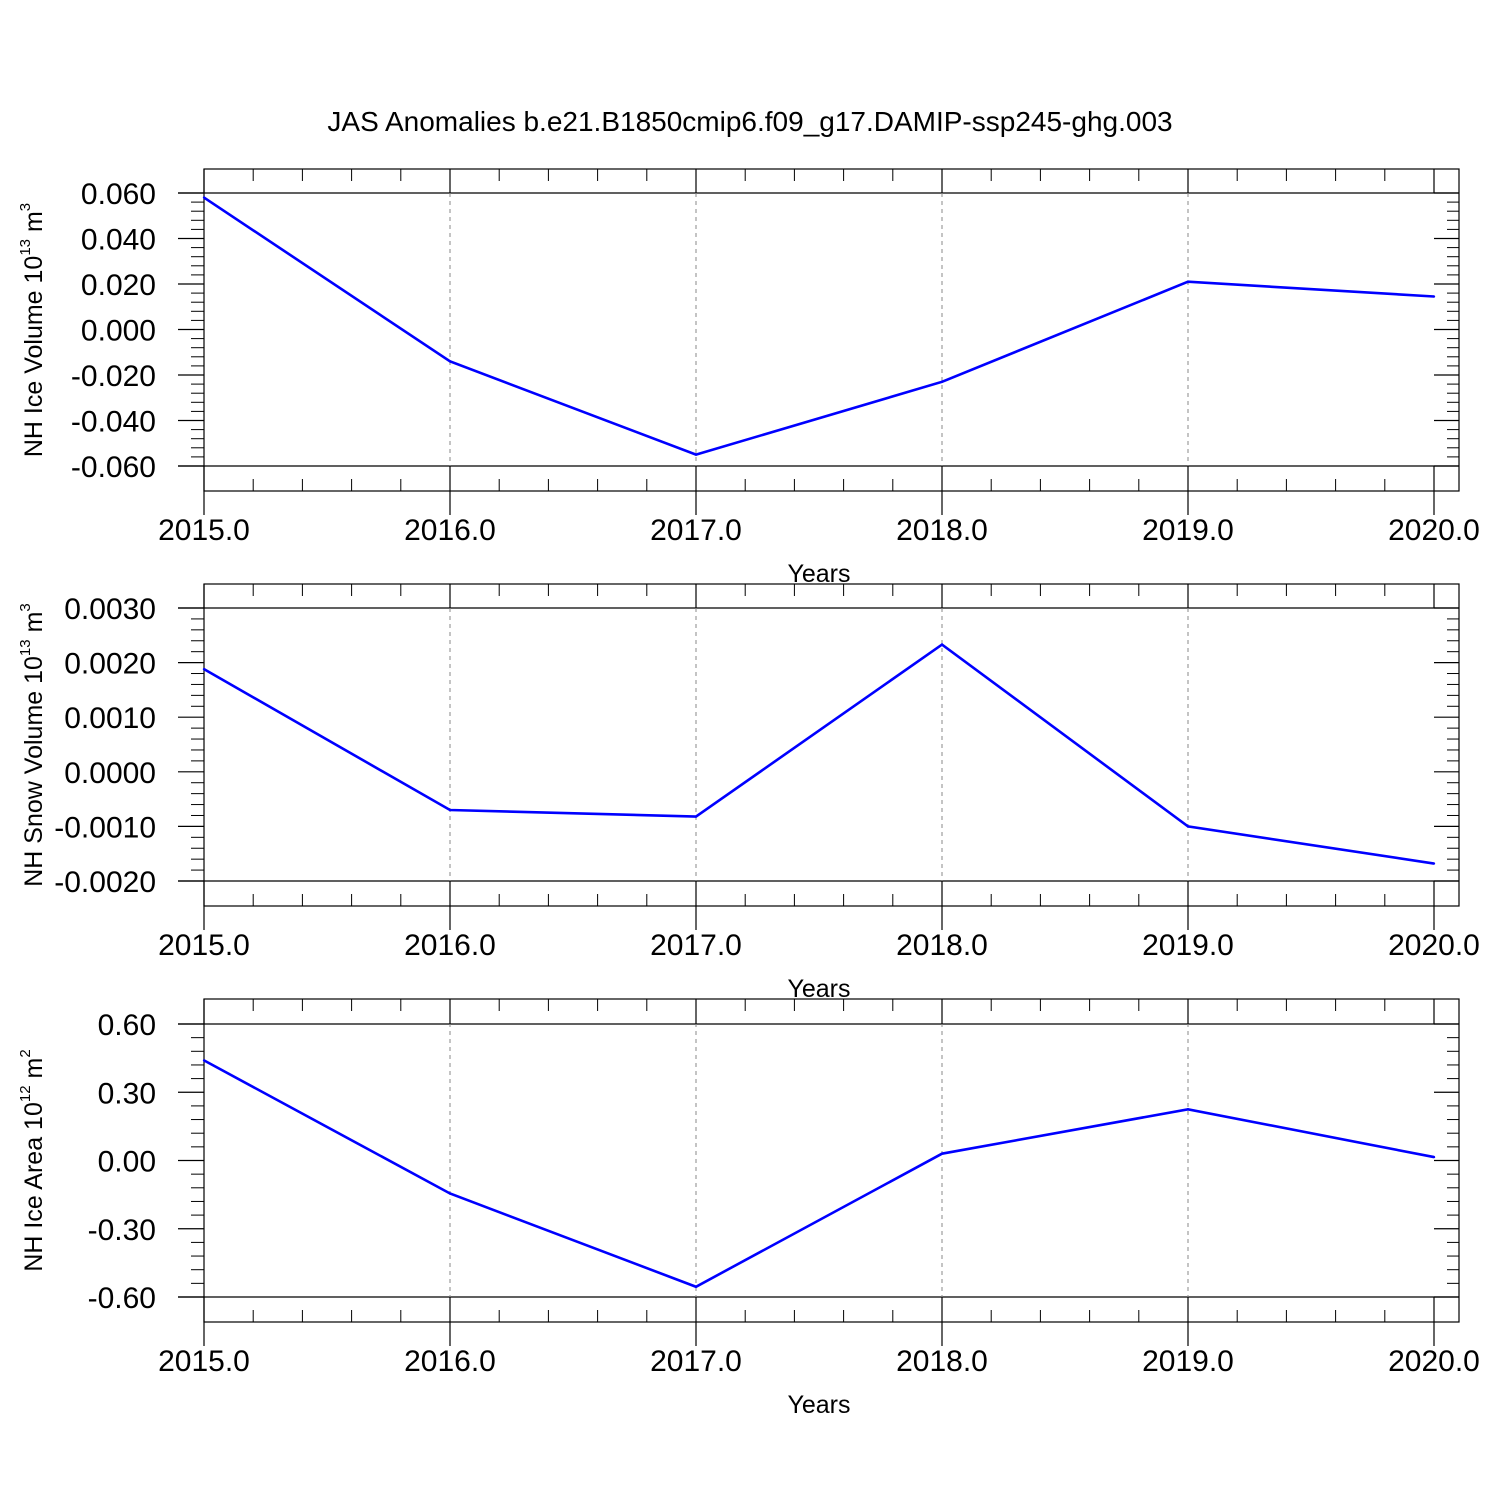 The height and width of the screenshot is (1500, 1500). What do you see at coordinates (127, 1025) in the screenshot?
I see `y-tick-label: 0.60` at bounding box center [127, 1025].